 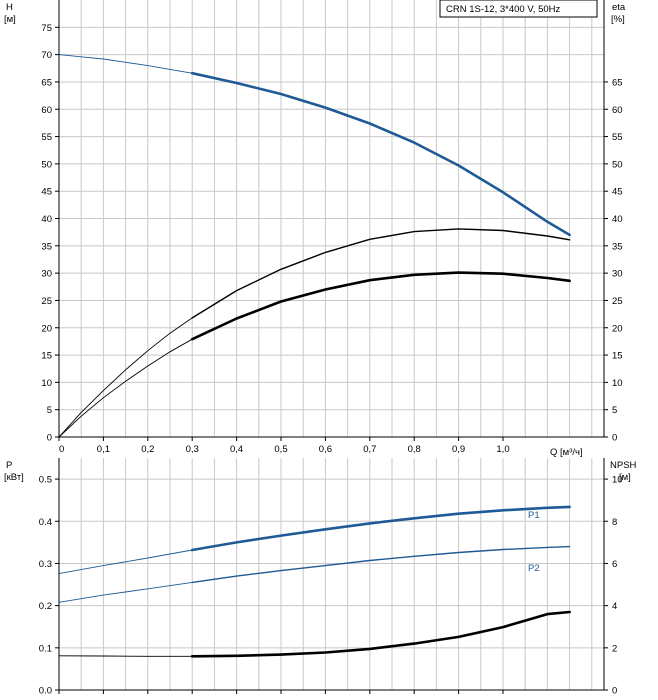 I want to click on top-right-tick-label: 65, so click(x=617, y=82).